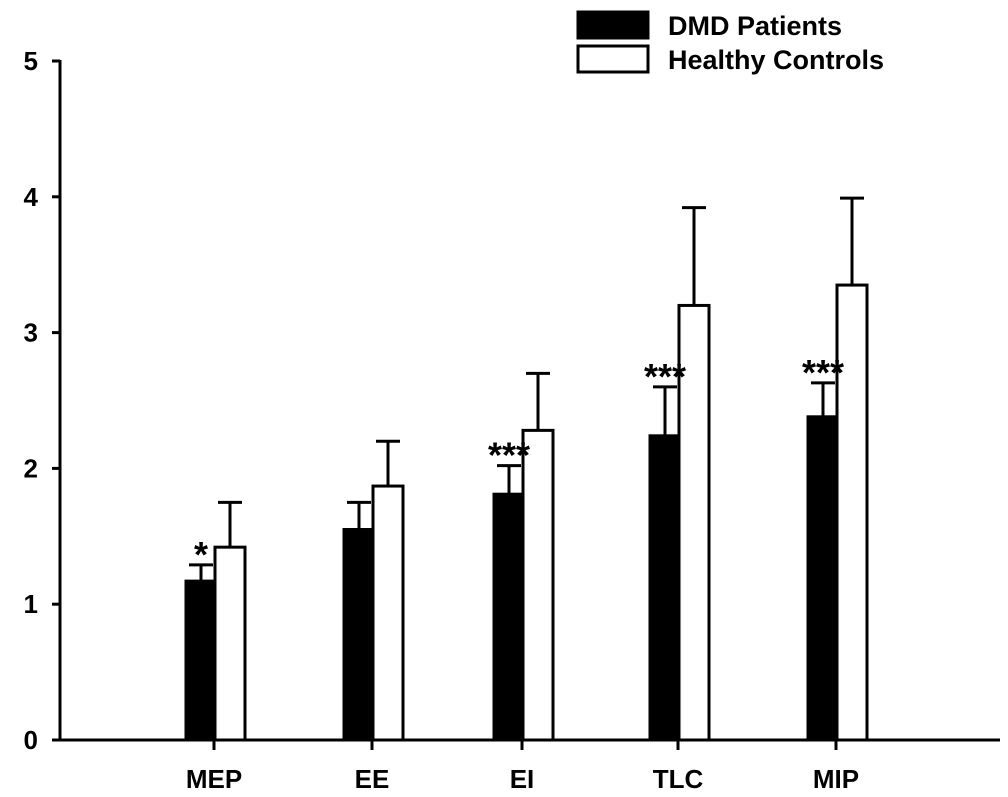  I want to click on legend-label: DMD Patients, so click(755, 26).